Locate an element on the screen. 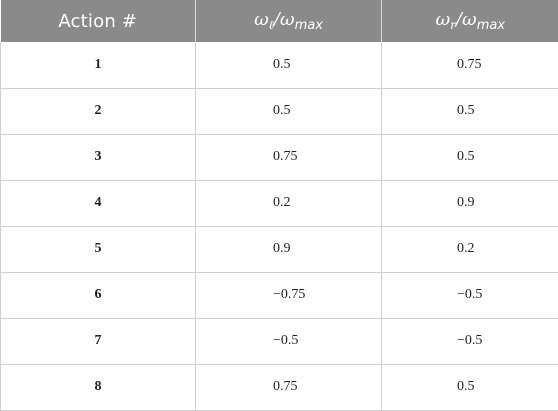  cell-action: 2 is located at coordinates (98, 111).